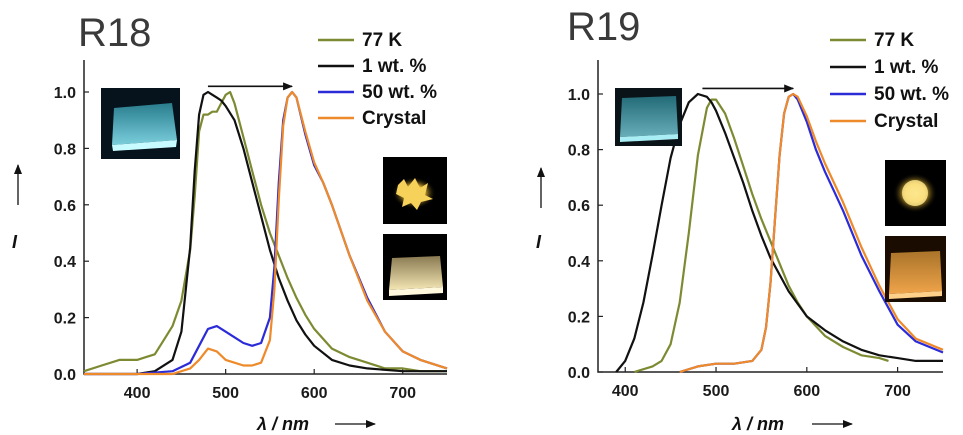 This screenshot has height=435, width=963. What do you see at coordinates (114, 33) in the screenshot?
I see `chart-title: R18` at bounding box center [114, 33].